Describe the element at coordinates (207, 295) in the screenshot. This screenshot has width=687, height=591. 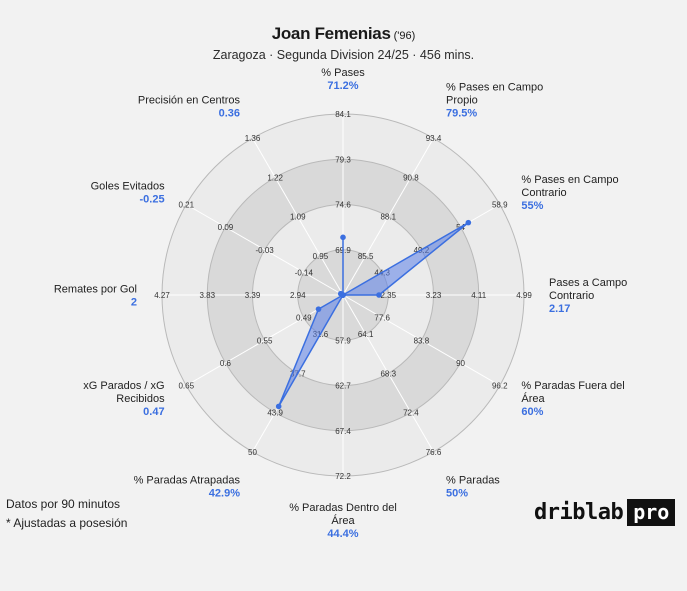
I see `tick-label: 3.83` at that location.